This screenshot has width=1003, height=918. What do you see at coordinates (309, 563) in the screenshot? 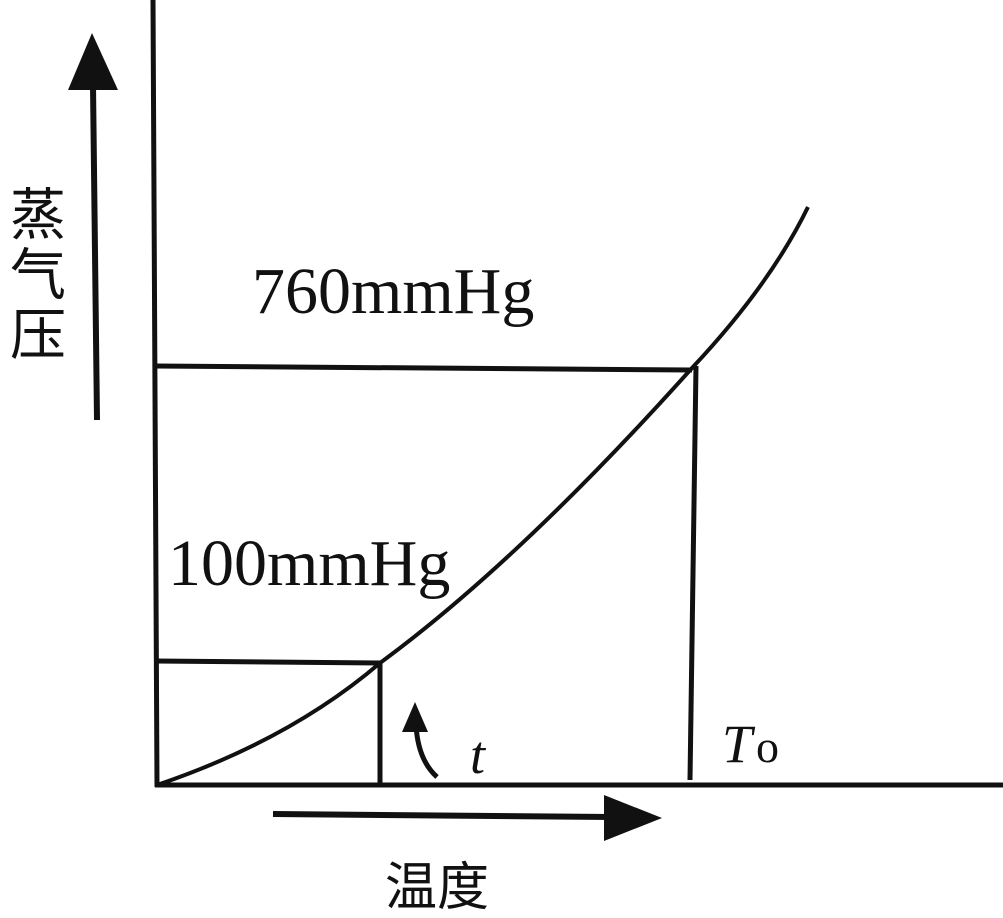
I see `pressure-100-label: 100mmHg` at bounding box center [309, 563].